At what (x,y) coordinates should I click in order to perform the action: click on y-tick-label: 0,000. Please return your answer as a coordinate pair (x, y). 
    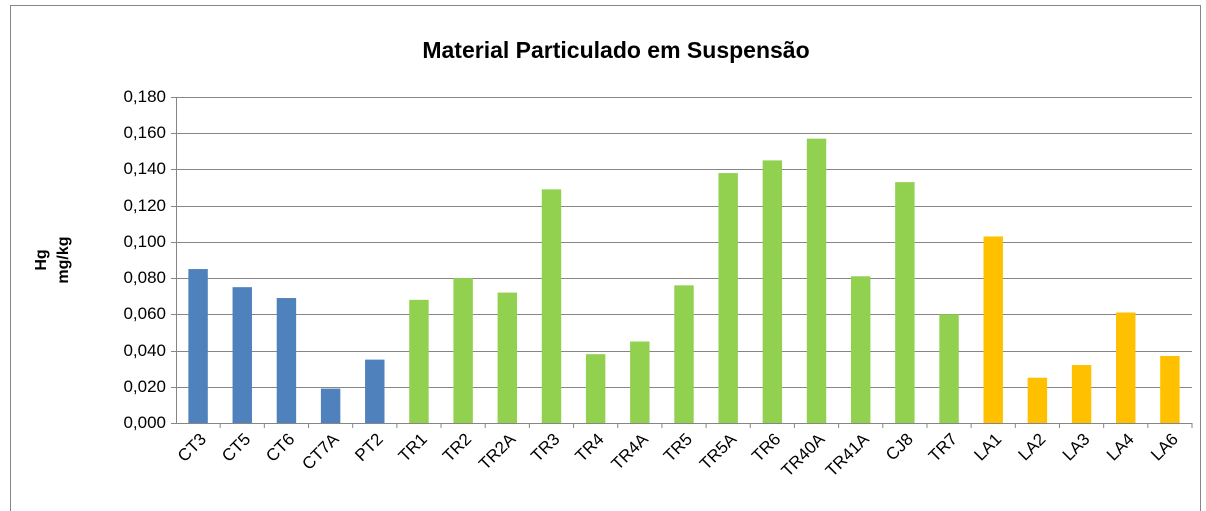
    Looking at the image, I should click on (144, 422).